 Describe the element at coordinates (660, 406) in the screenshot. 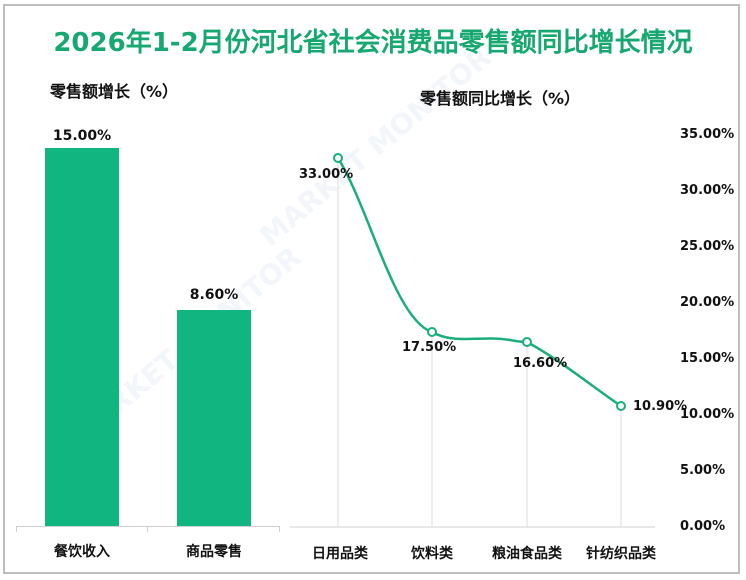

I see `point-label: 10.90%` at that location.